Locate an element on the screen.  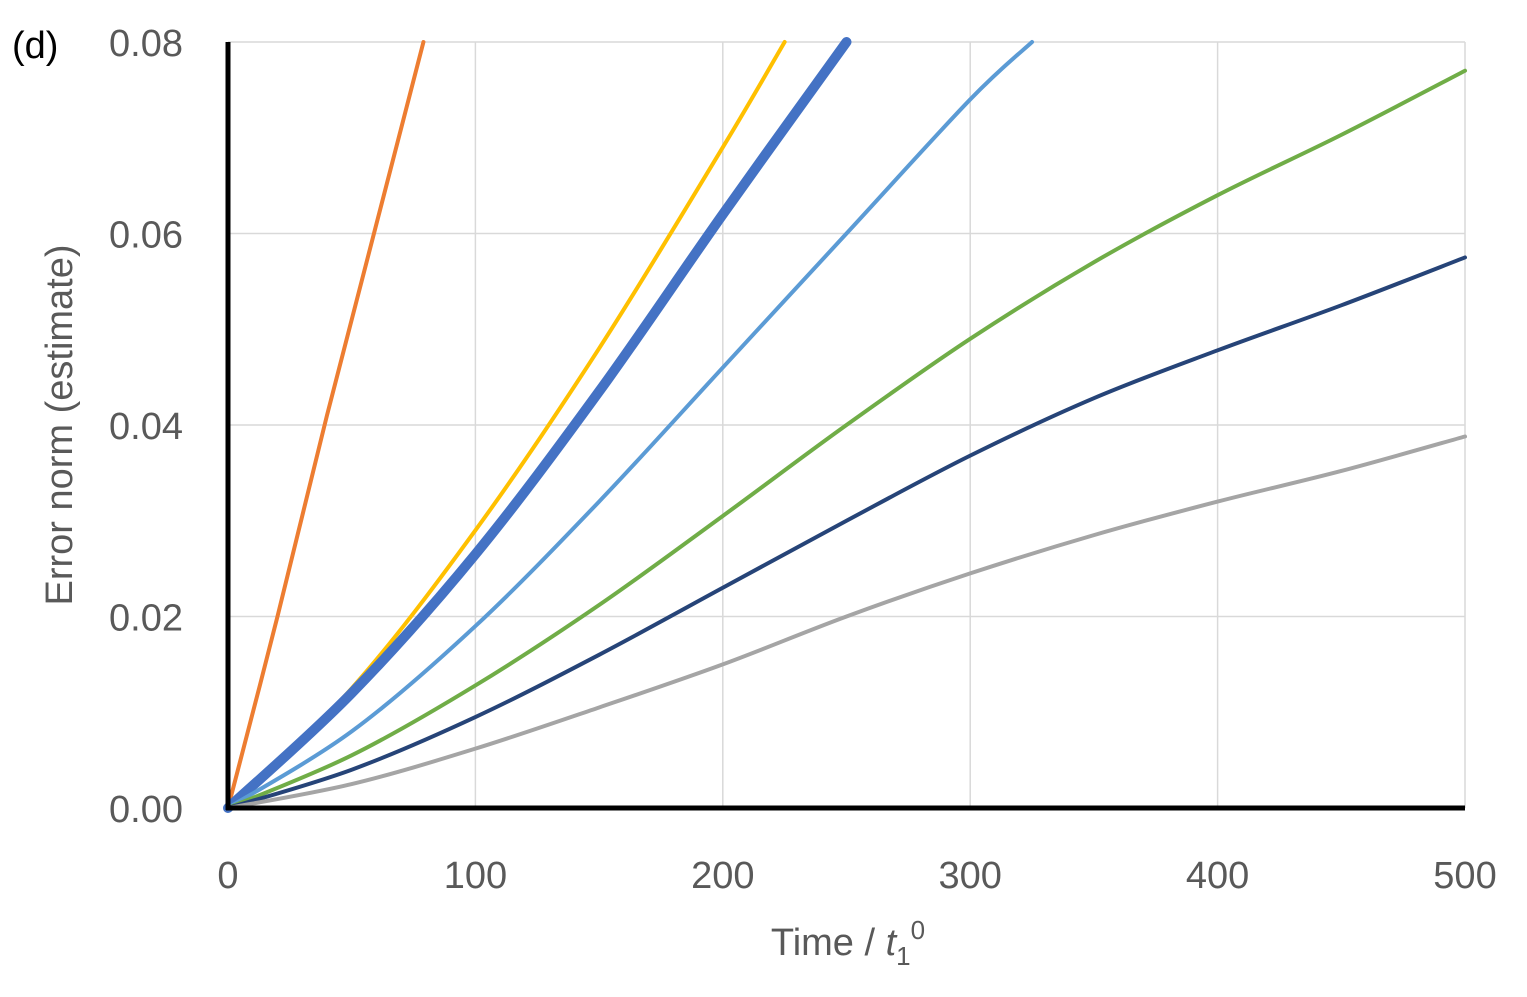
x-tick-label-0: 0 is located at coordinates (227, 876).